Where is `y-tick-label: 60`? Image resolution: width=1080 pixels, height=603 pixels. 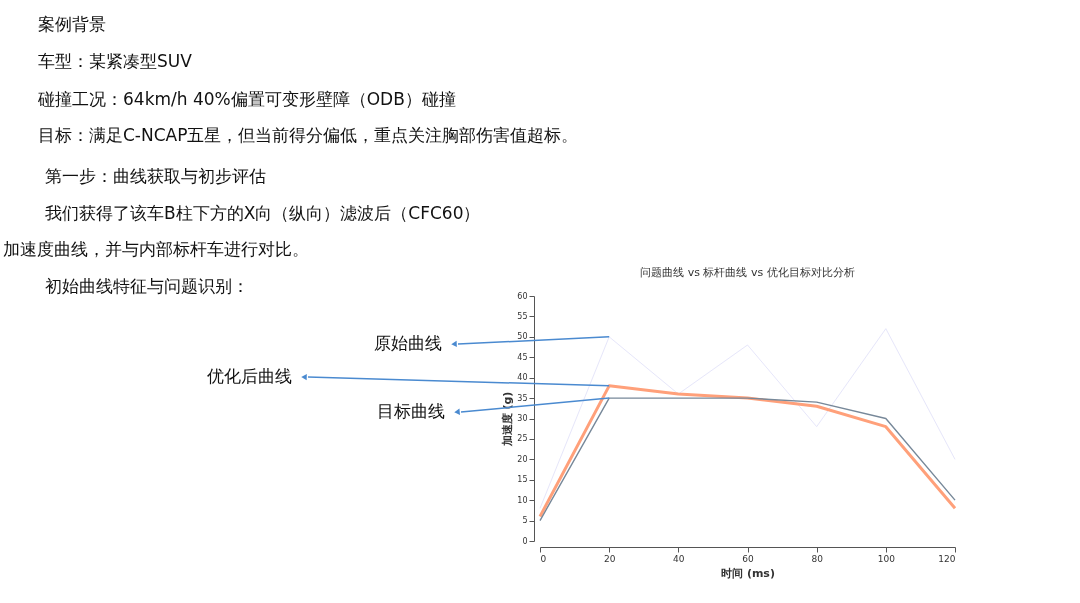 y-tick-label: 60 is located at coordinates (522, 296).